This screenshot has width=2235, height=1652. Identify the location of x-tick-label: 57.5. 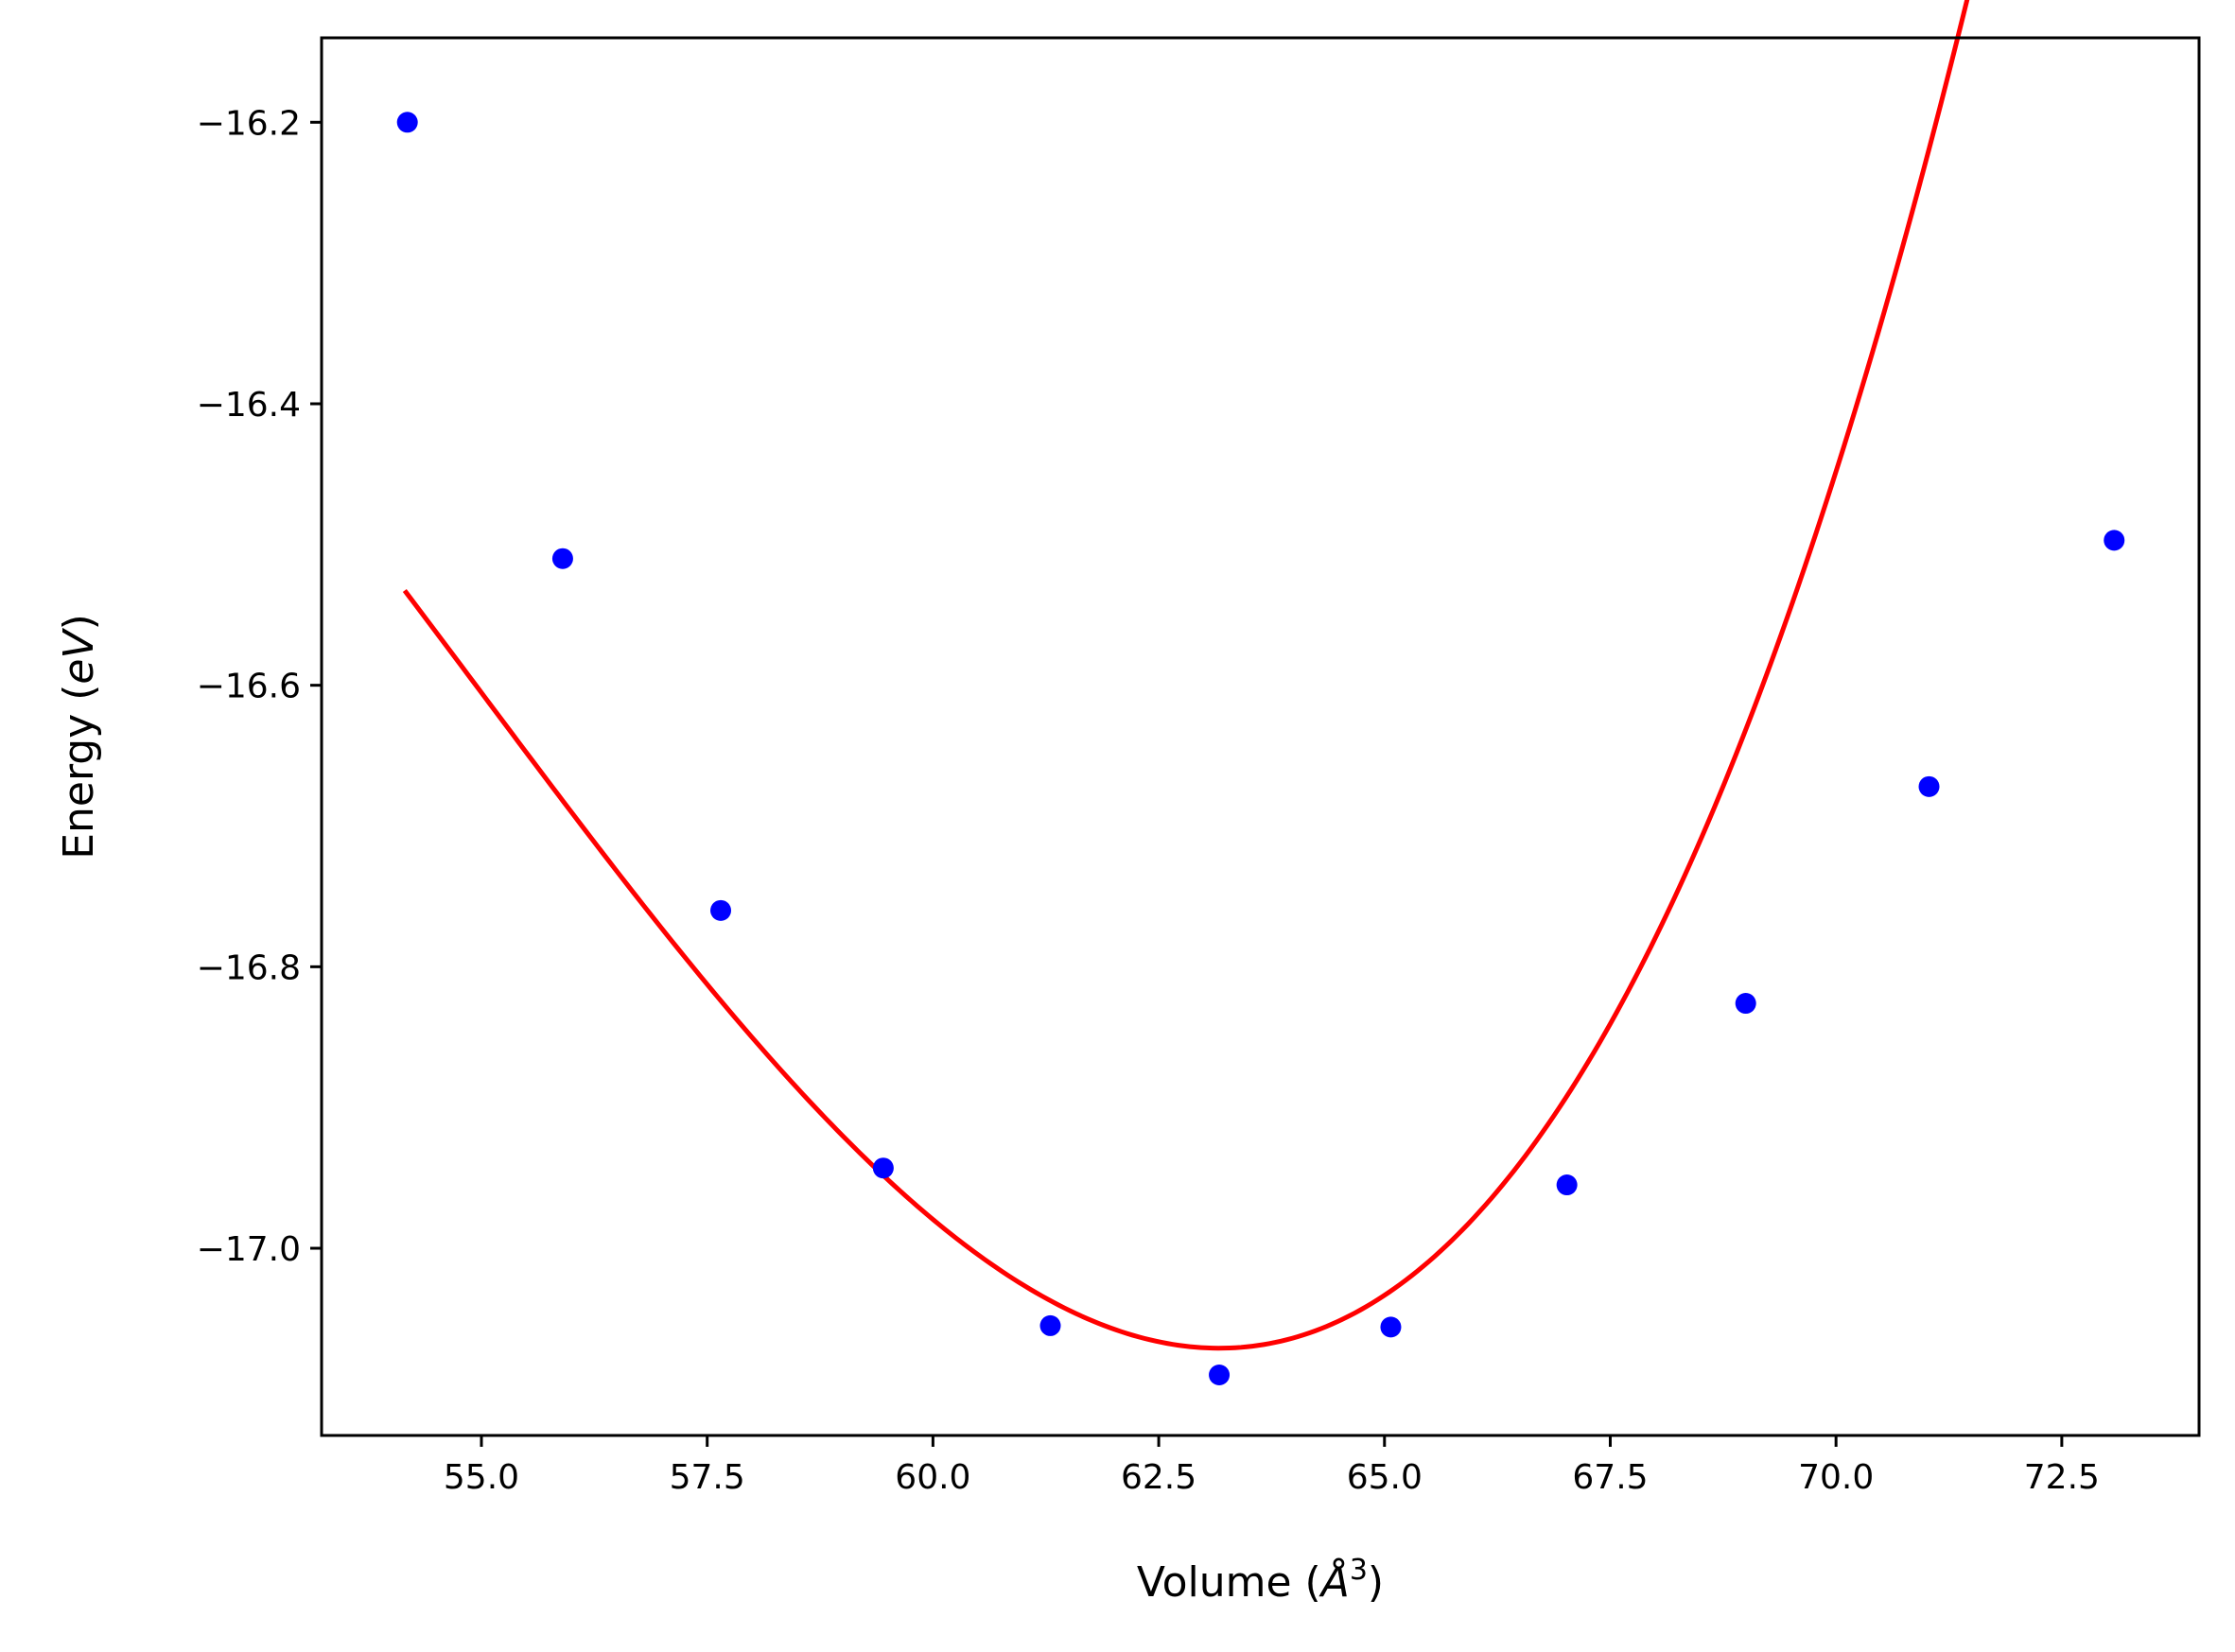
(707, 1477).